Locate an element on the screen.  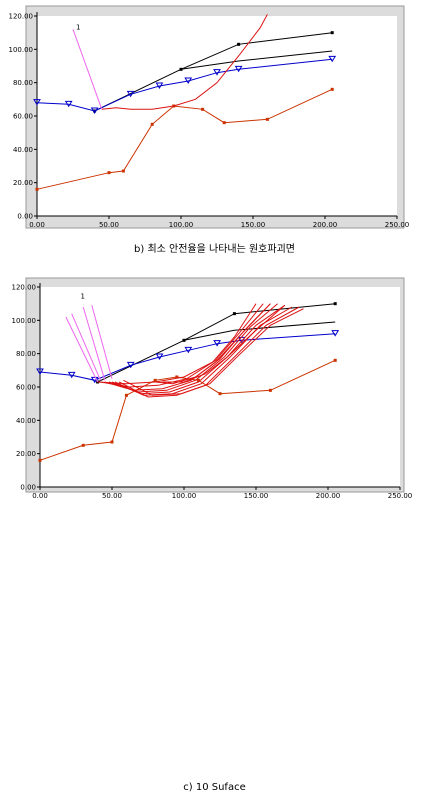
chart-b-caption: b) 최소 안전율을 나타내는 원호파괴면 is located at coordinates (214, 249).